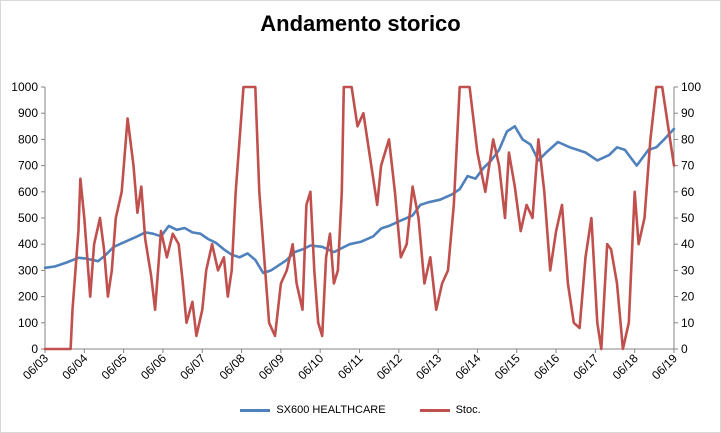  I want to click on legend-swatch-stoc, so click(434, 410).